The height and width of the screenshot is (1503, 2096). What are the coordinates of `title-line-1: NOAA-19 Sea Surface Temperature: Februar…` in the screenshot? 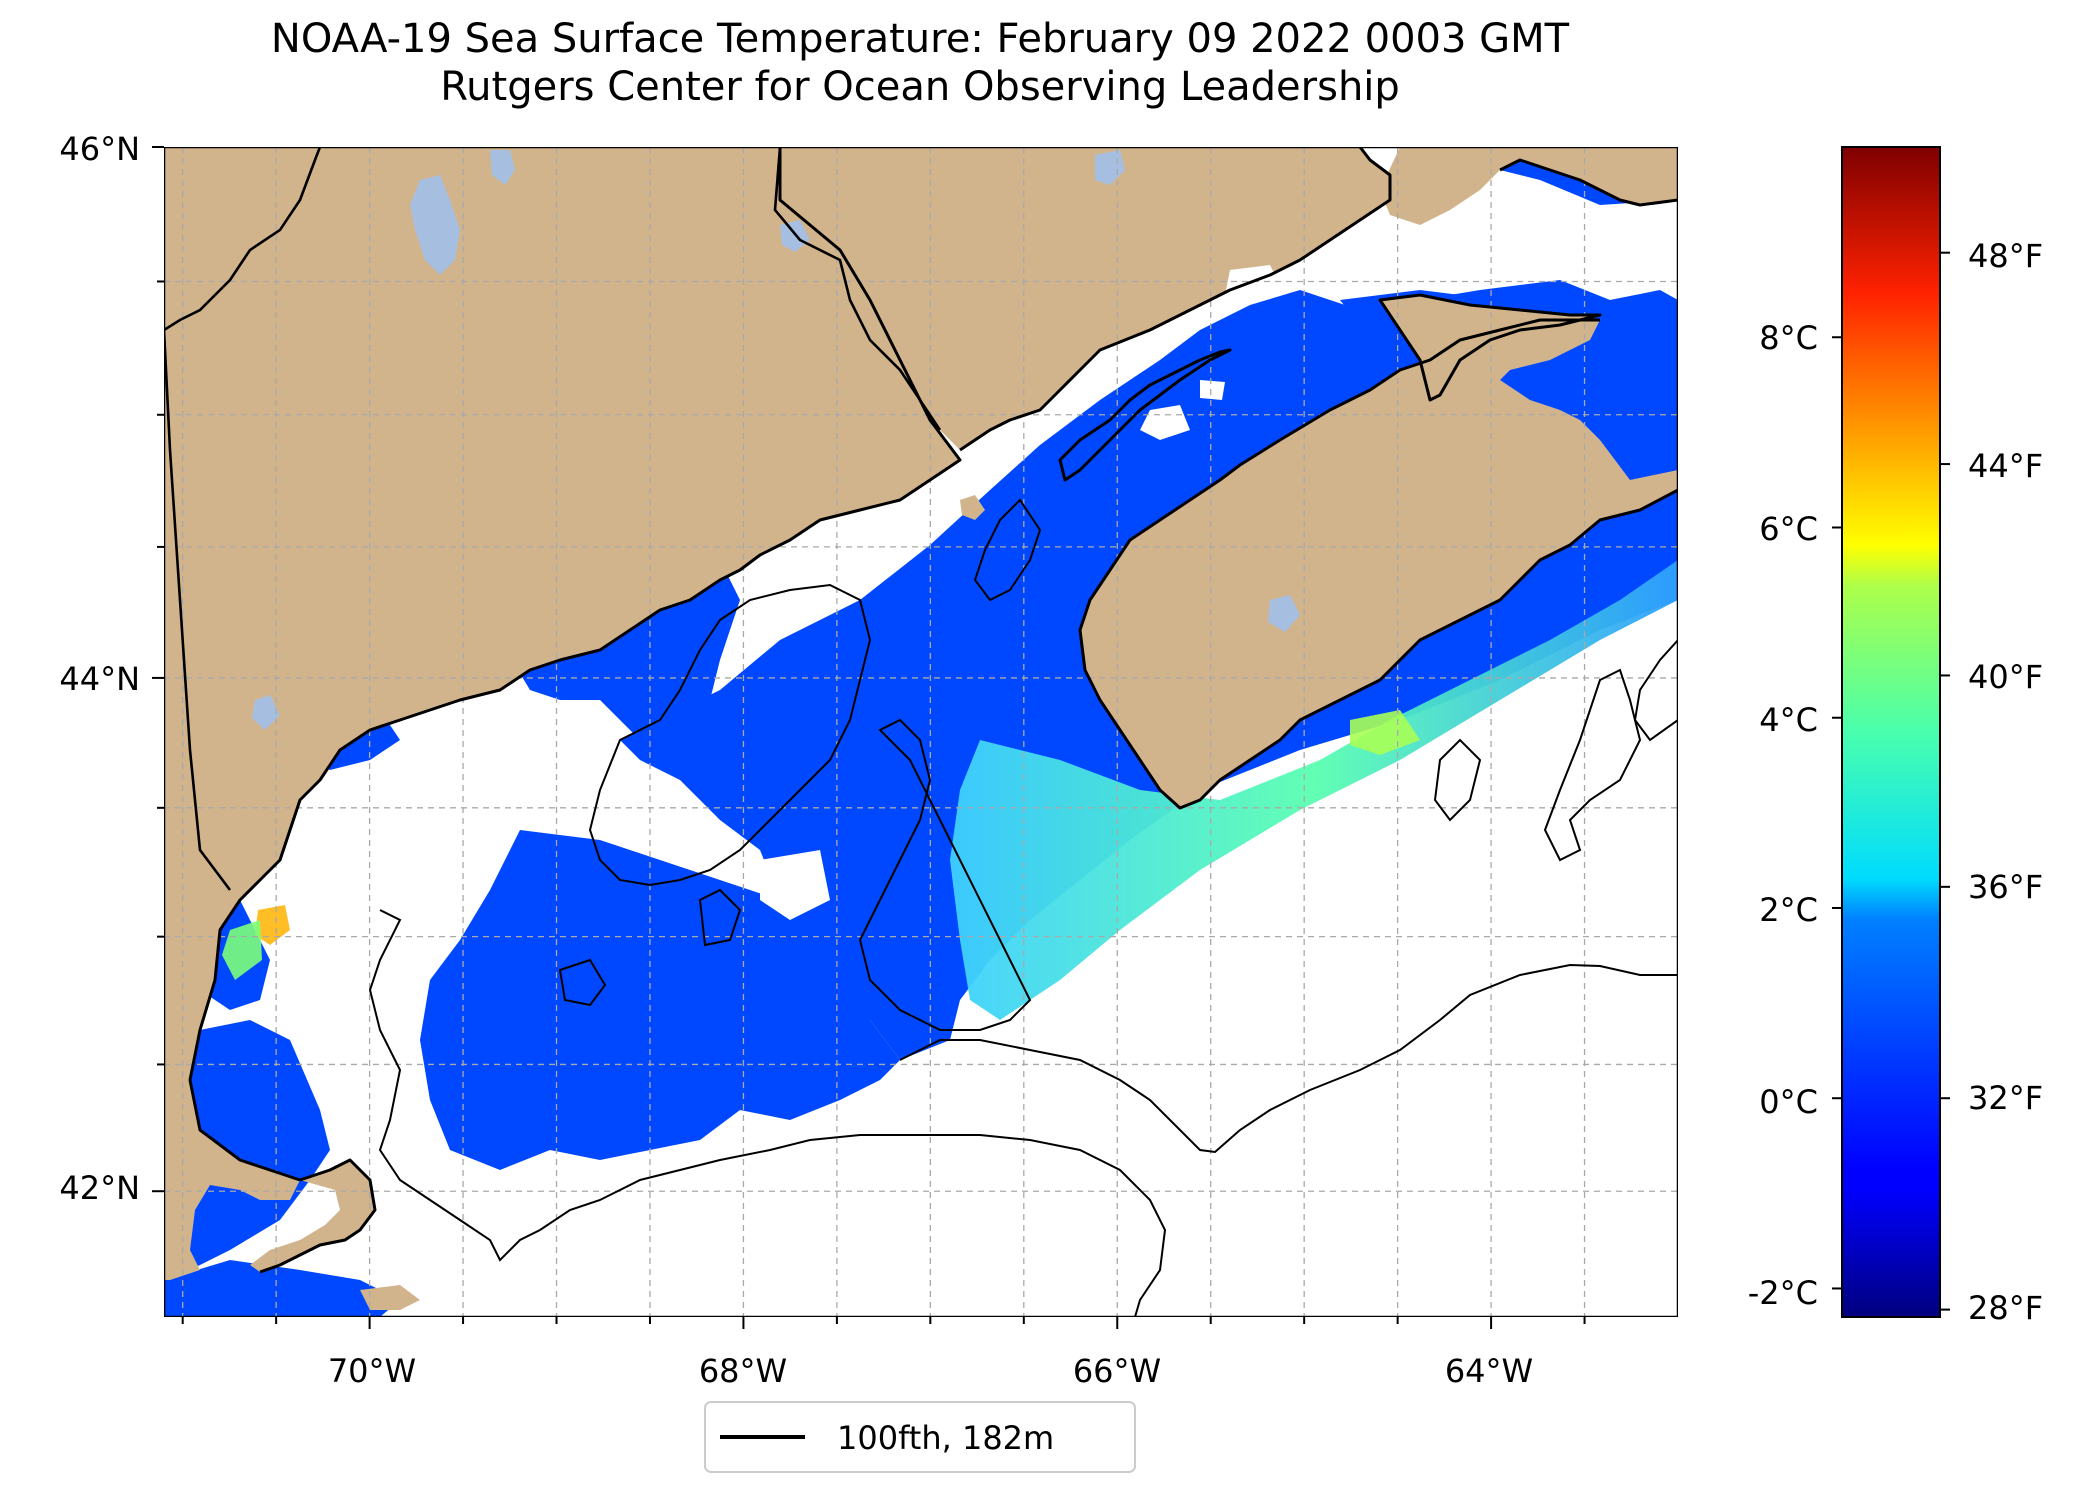 It's located at (920, 39).